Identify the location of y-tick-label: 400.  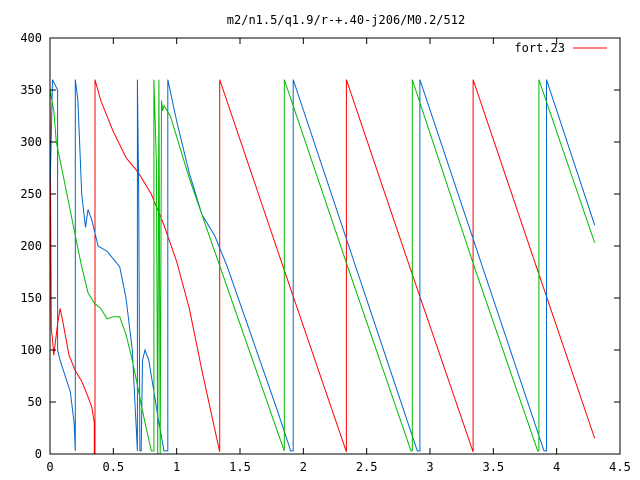
(31, 38).